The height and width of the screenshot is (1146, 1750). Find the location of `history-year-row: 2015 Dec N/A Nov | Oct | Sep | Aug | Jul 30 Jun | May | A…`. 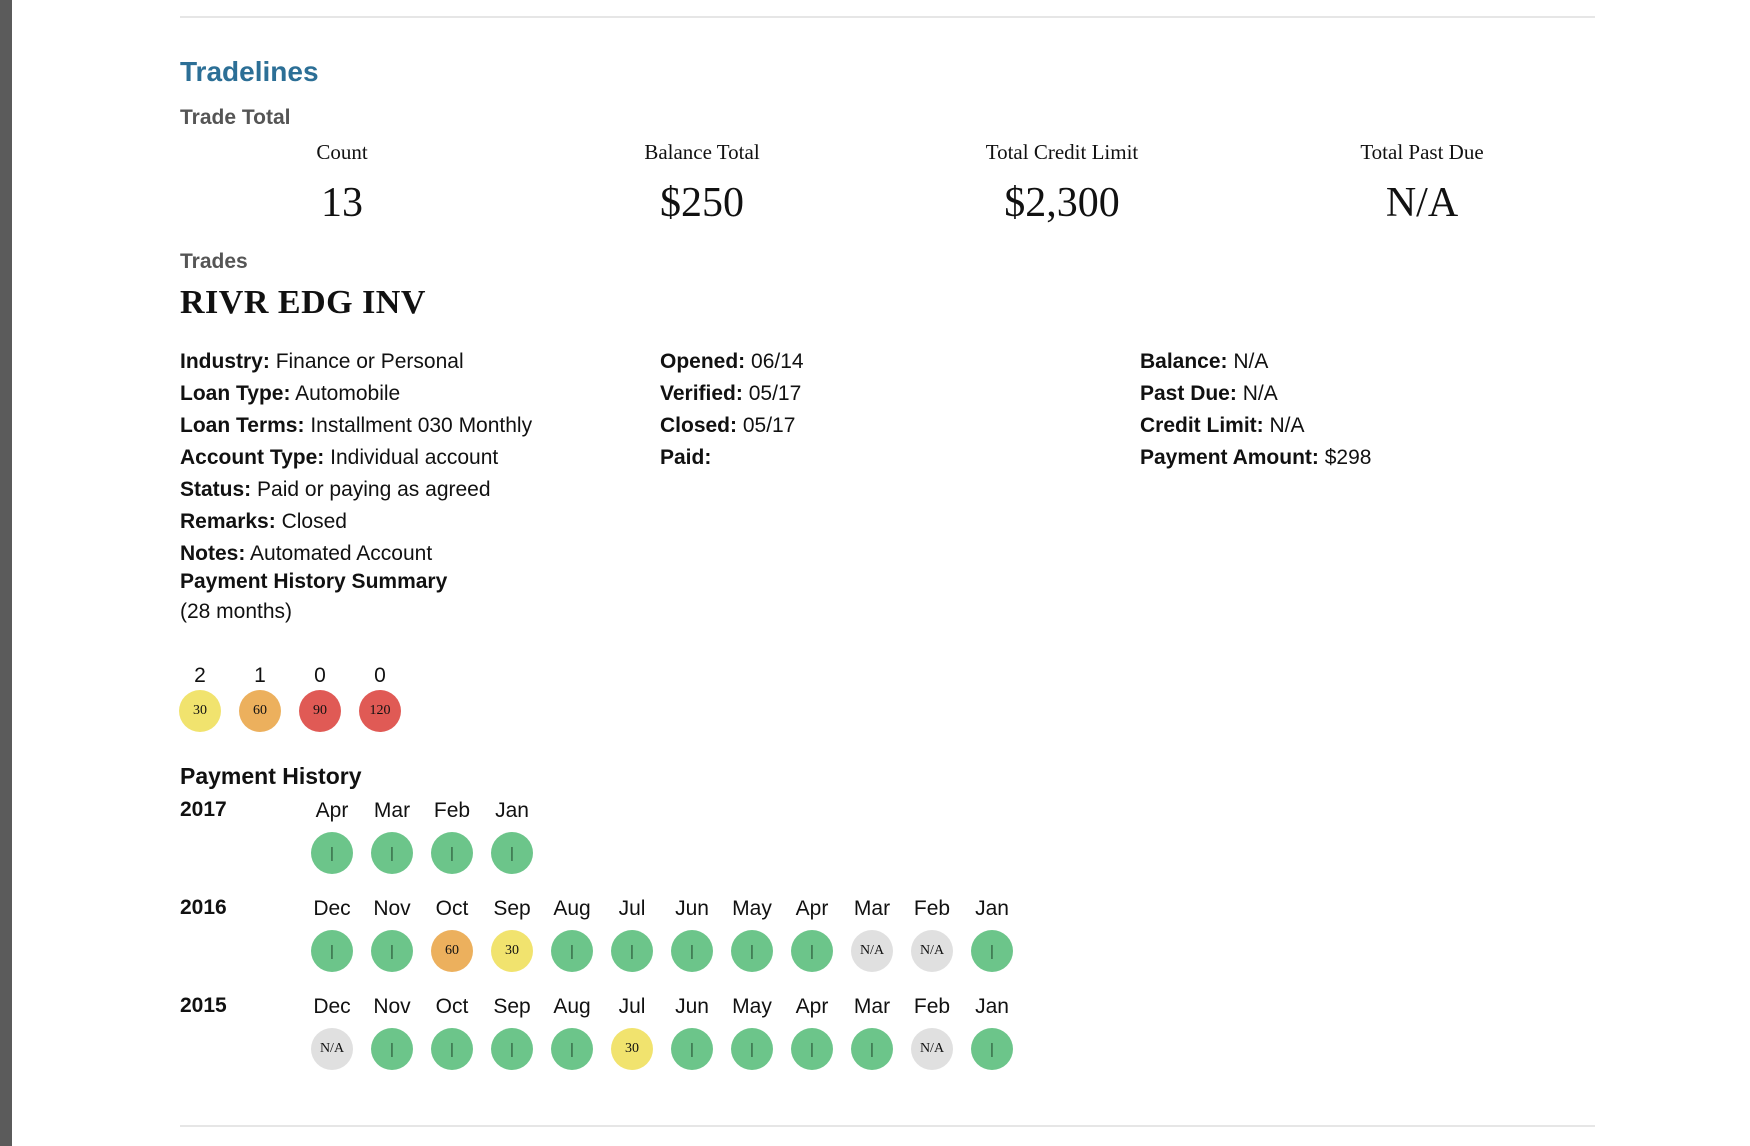

history-year-row: 2015 Dec N/A Nov | Oct | Sep | Aug | Jul 30 Jun | May | A… is located at coordinates (630, 1039).